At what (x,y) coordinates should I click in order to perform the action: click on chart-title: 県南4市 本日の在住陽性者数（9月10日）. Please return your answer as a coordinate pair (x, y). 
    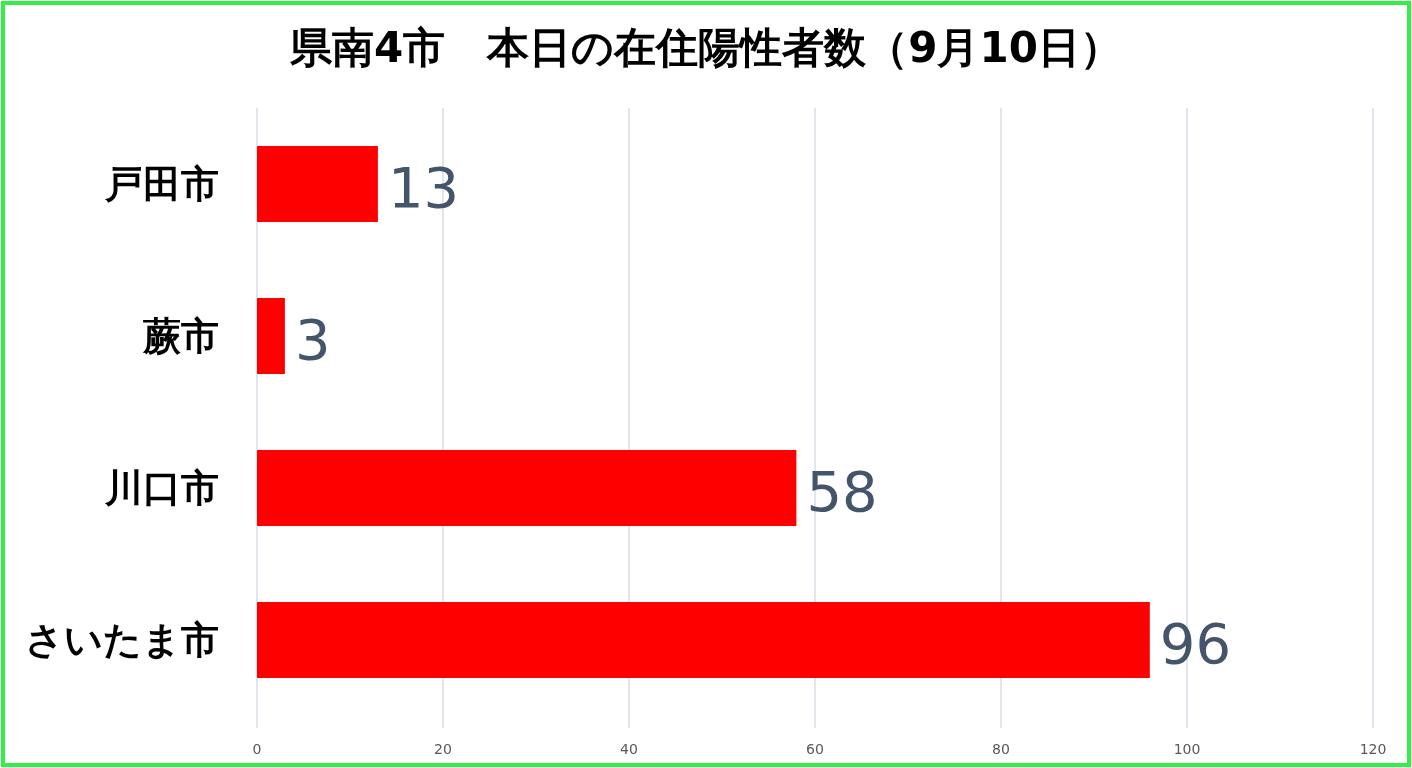
    Looking at the image, I should click on (705, 47).